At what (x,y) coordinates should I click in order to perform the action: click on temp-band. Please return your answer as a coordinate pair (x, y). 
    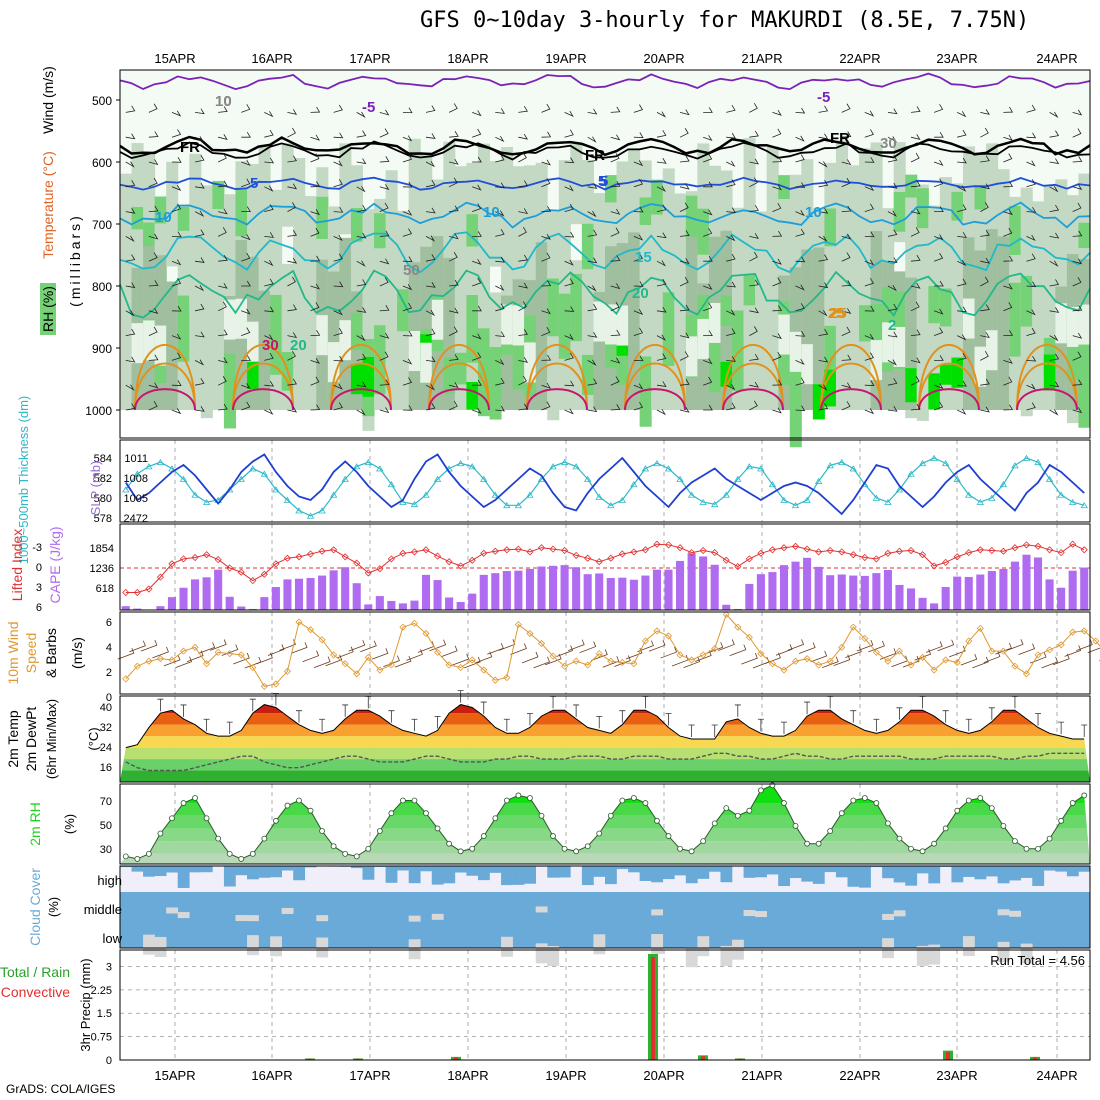
    Looking at the image, I should click on (605, 753).